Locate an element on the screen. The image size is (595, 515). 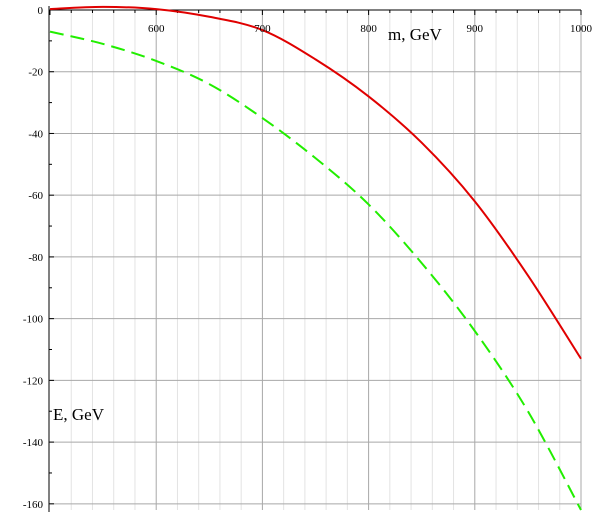
y-tick-label: -160 is located at coordinates (33, 505).